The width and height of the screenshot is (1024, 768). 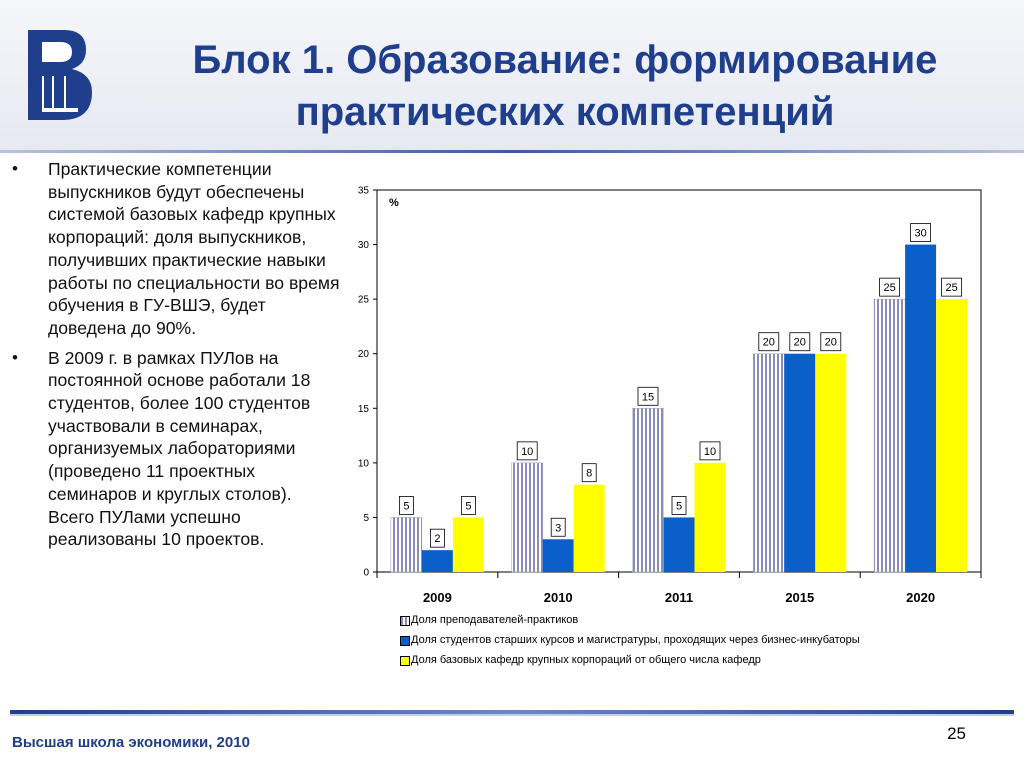 I want to click on unit-label: %, so click(x=394, y=203).